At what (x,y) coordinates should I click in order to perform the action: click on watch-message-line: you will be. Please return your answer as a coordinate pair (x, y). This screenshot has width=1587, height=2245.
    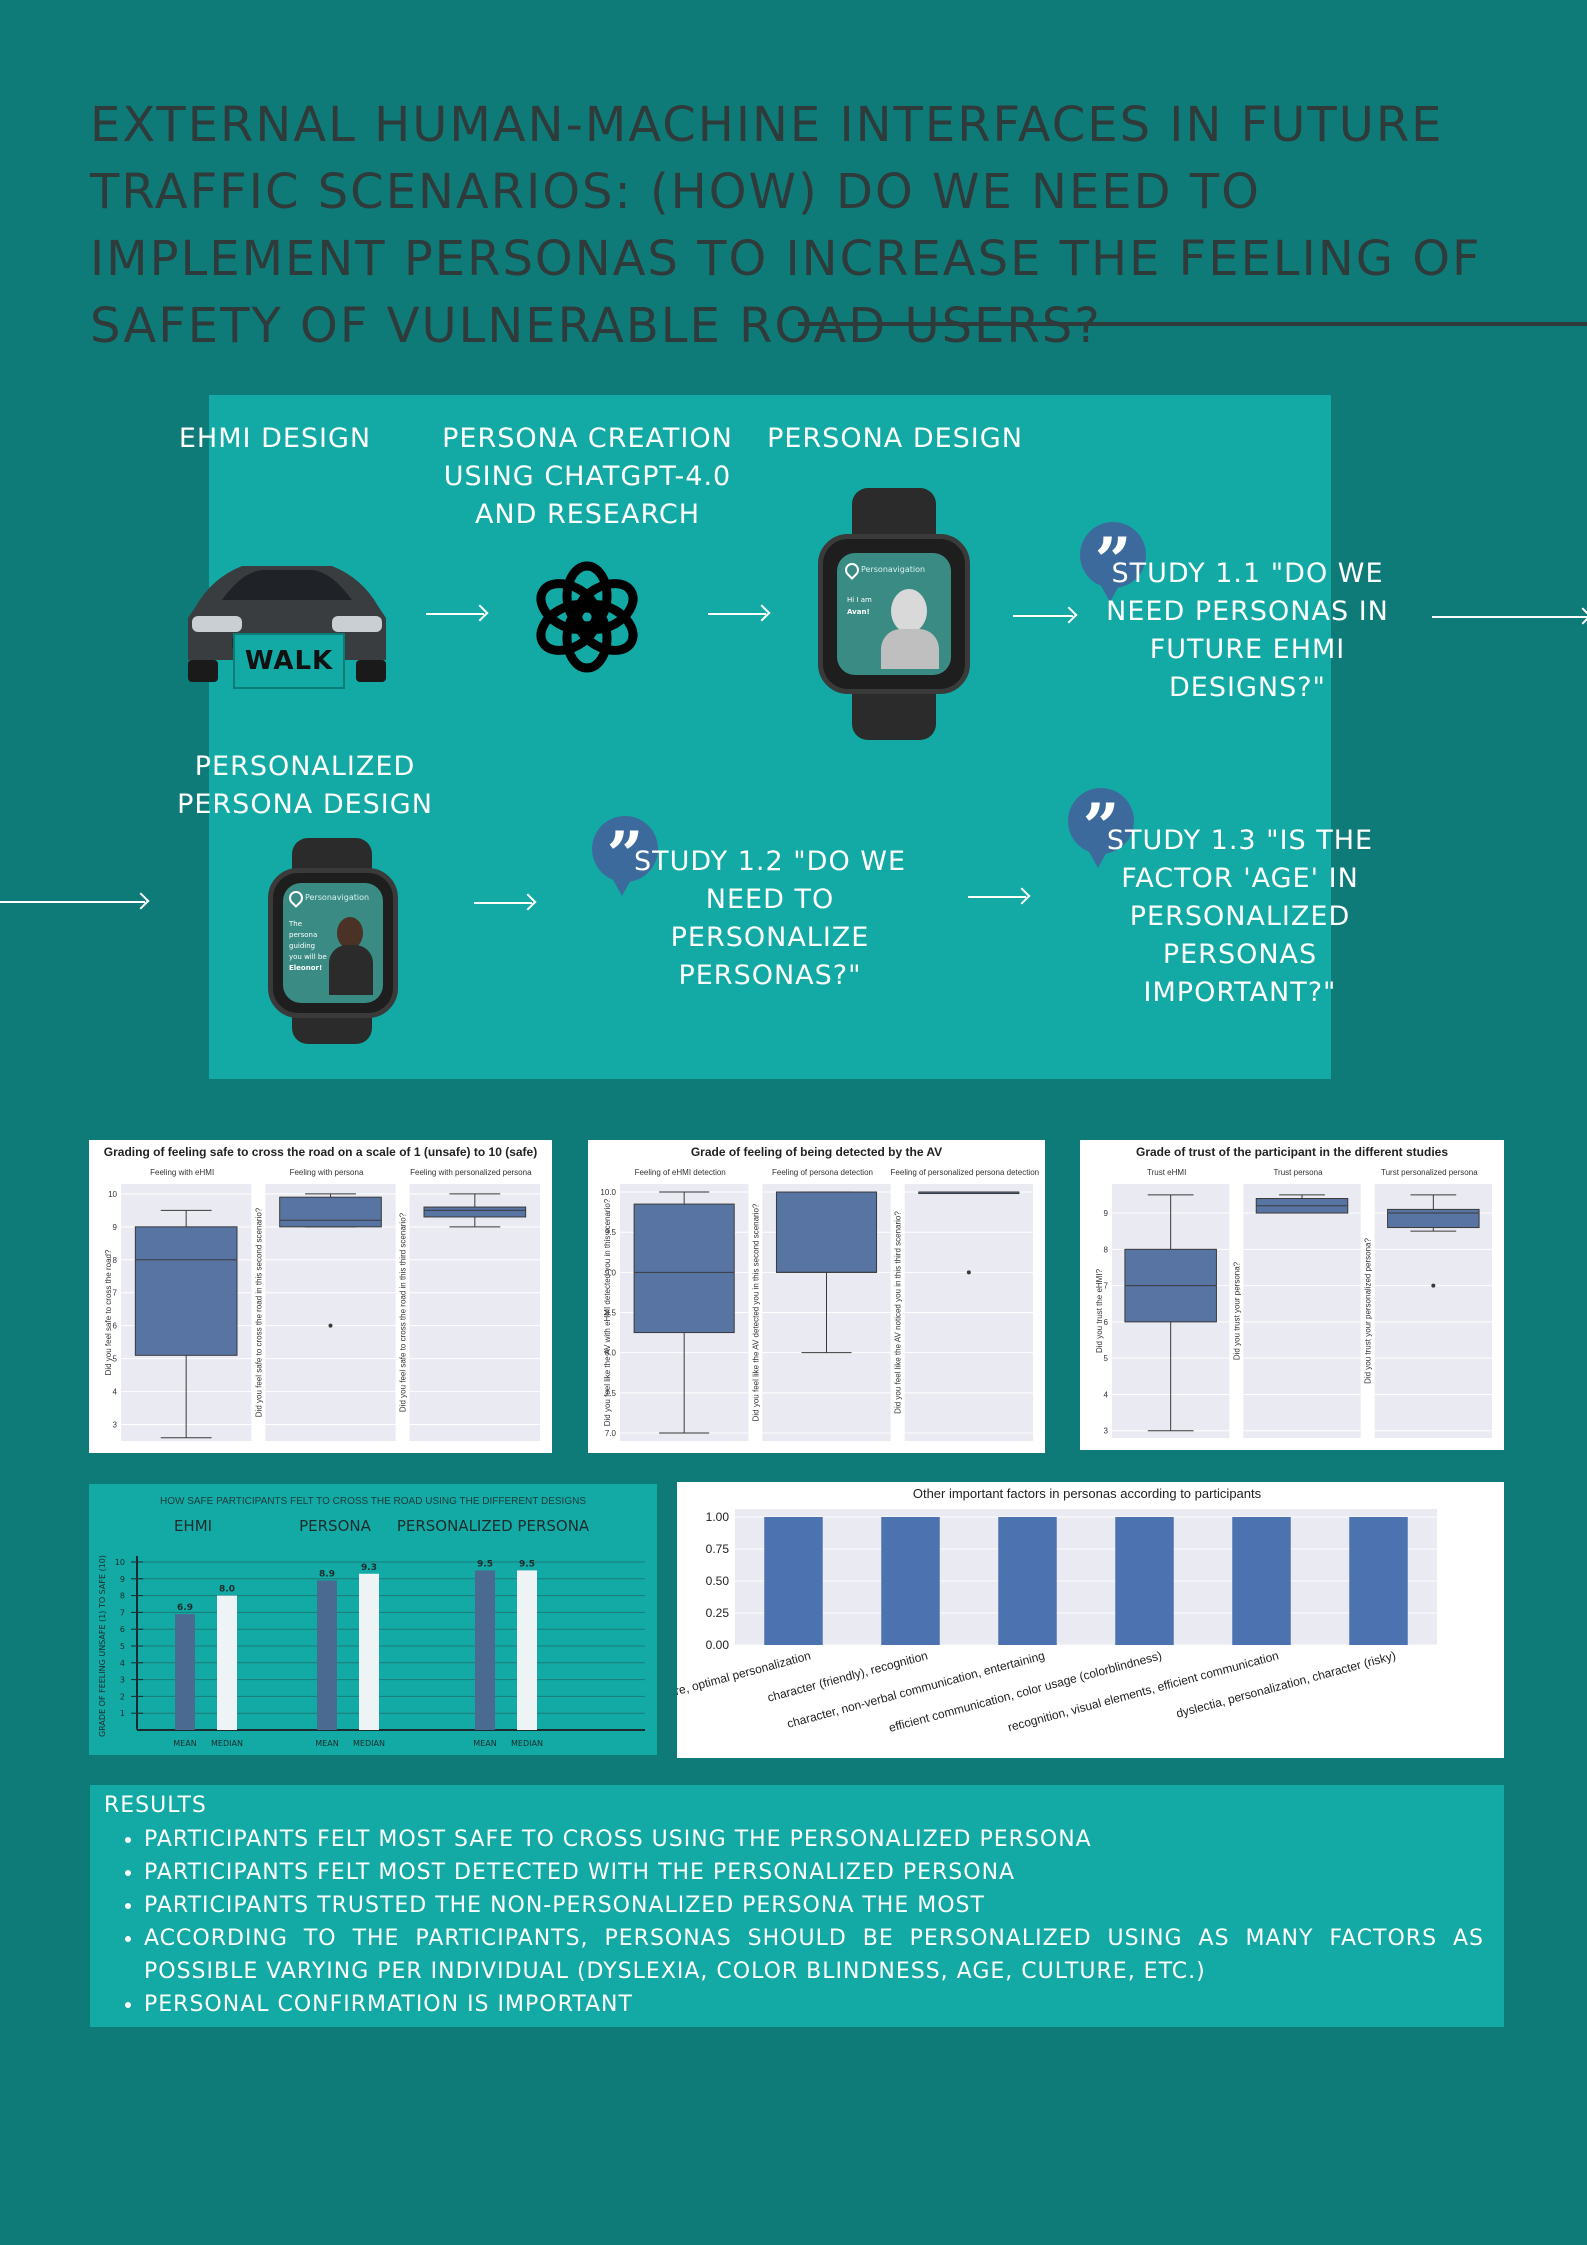
    Looking at the image, I should click on (308, 957).